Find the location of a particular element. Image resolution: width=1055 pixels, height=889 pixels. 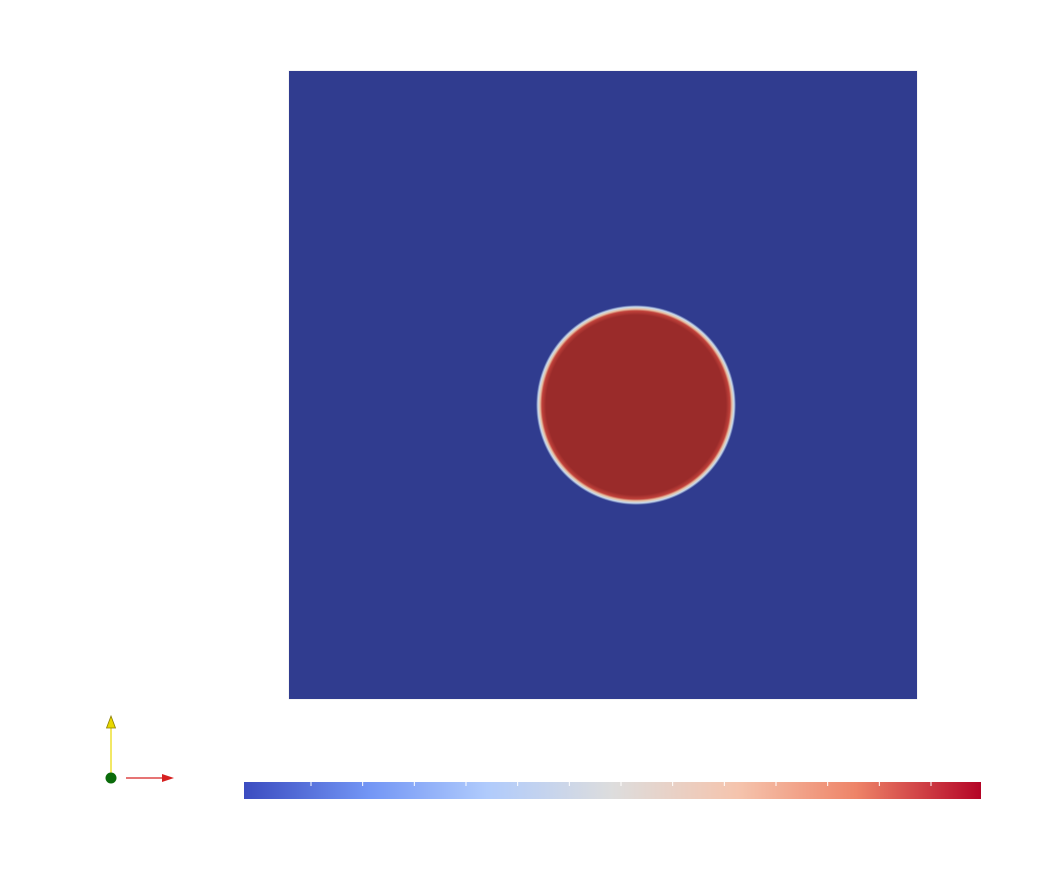

orientation-axes is located at coordinates (145, 755).